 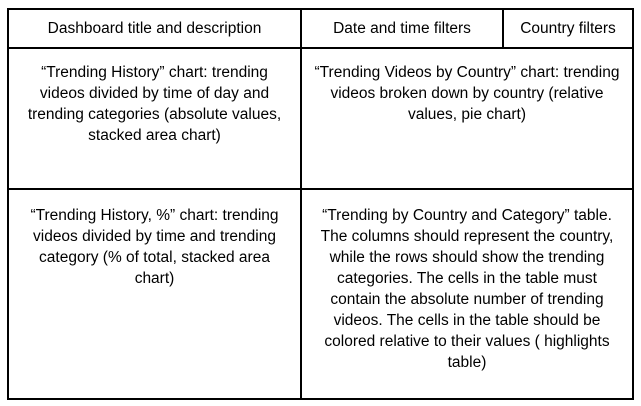 I want to click on country-filters-label: Country filters, so click(x=568, y=28).